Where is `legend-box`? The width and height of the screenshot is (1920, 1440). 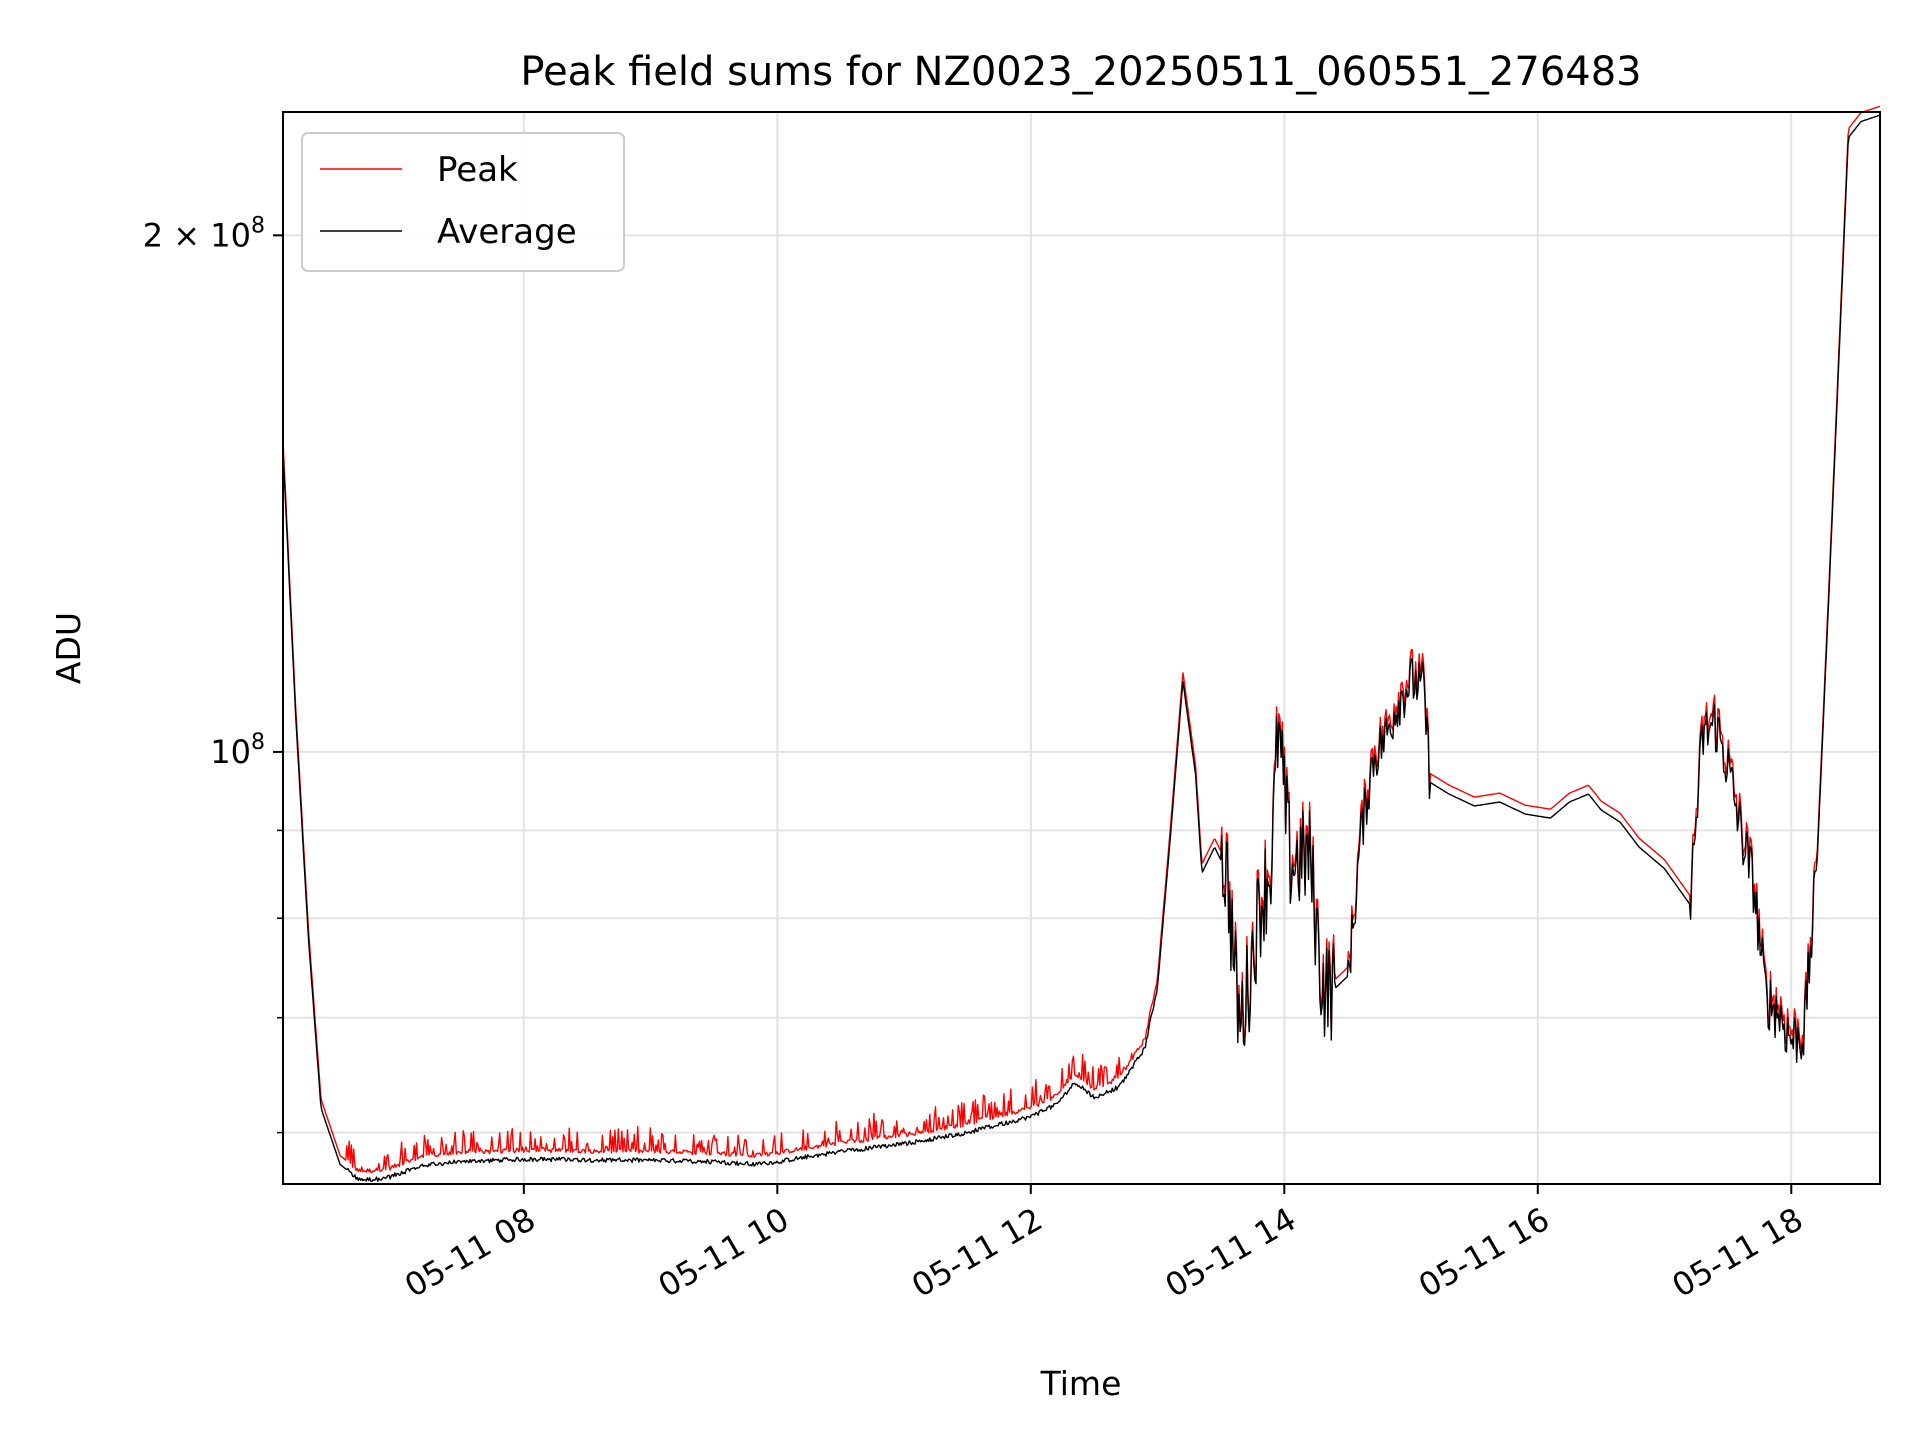 legend-box is located at coordinates (463, 202).